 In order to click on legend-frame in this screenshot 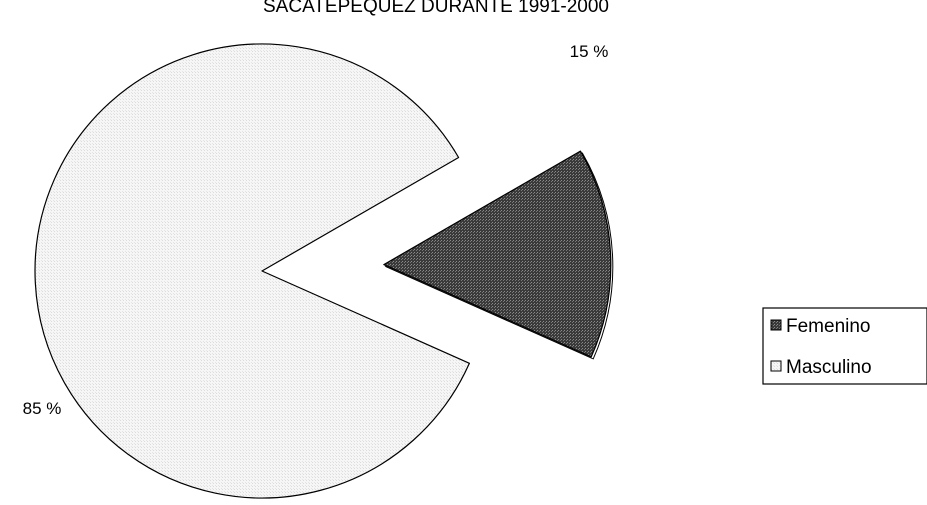, I will do `click(844, 346)`.